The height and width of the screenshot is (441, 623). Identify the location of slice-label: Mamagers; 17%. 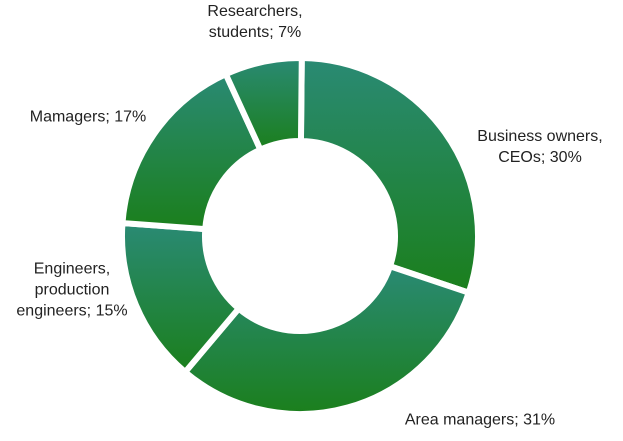
(88, 117).